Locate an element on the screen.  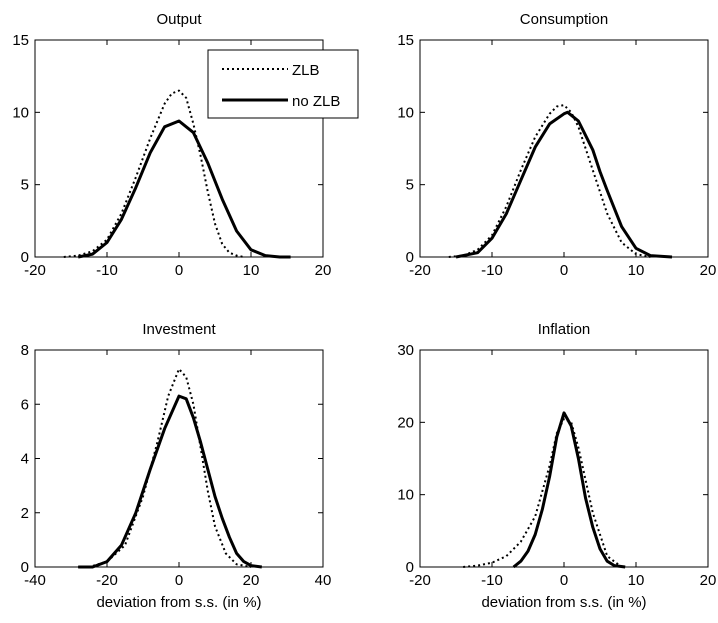
y-tick-label: 30 is located at coordinates (405, 350).